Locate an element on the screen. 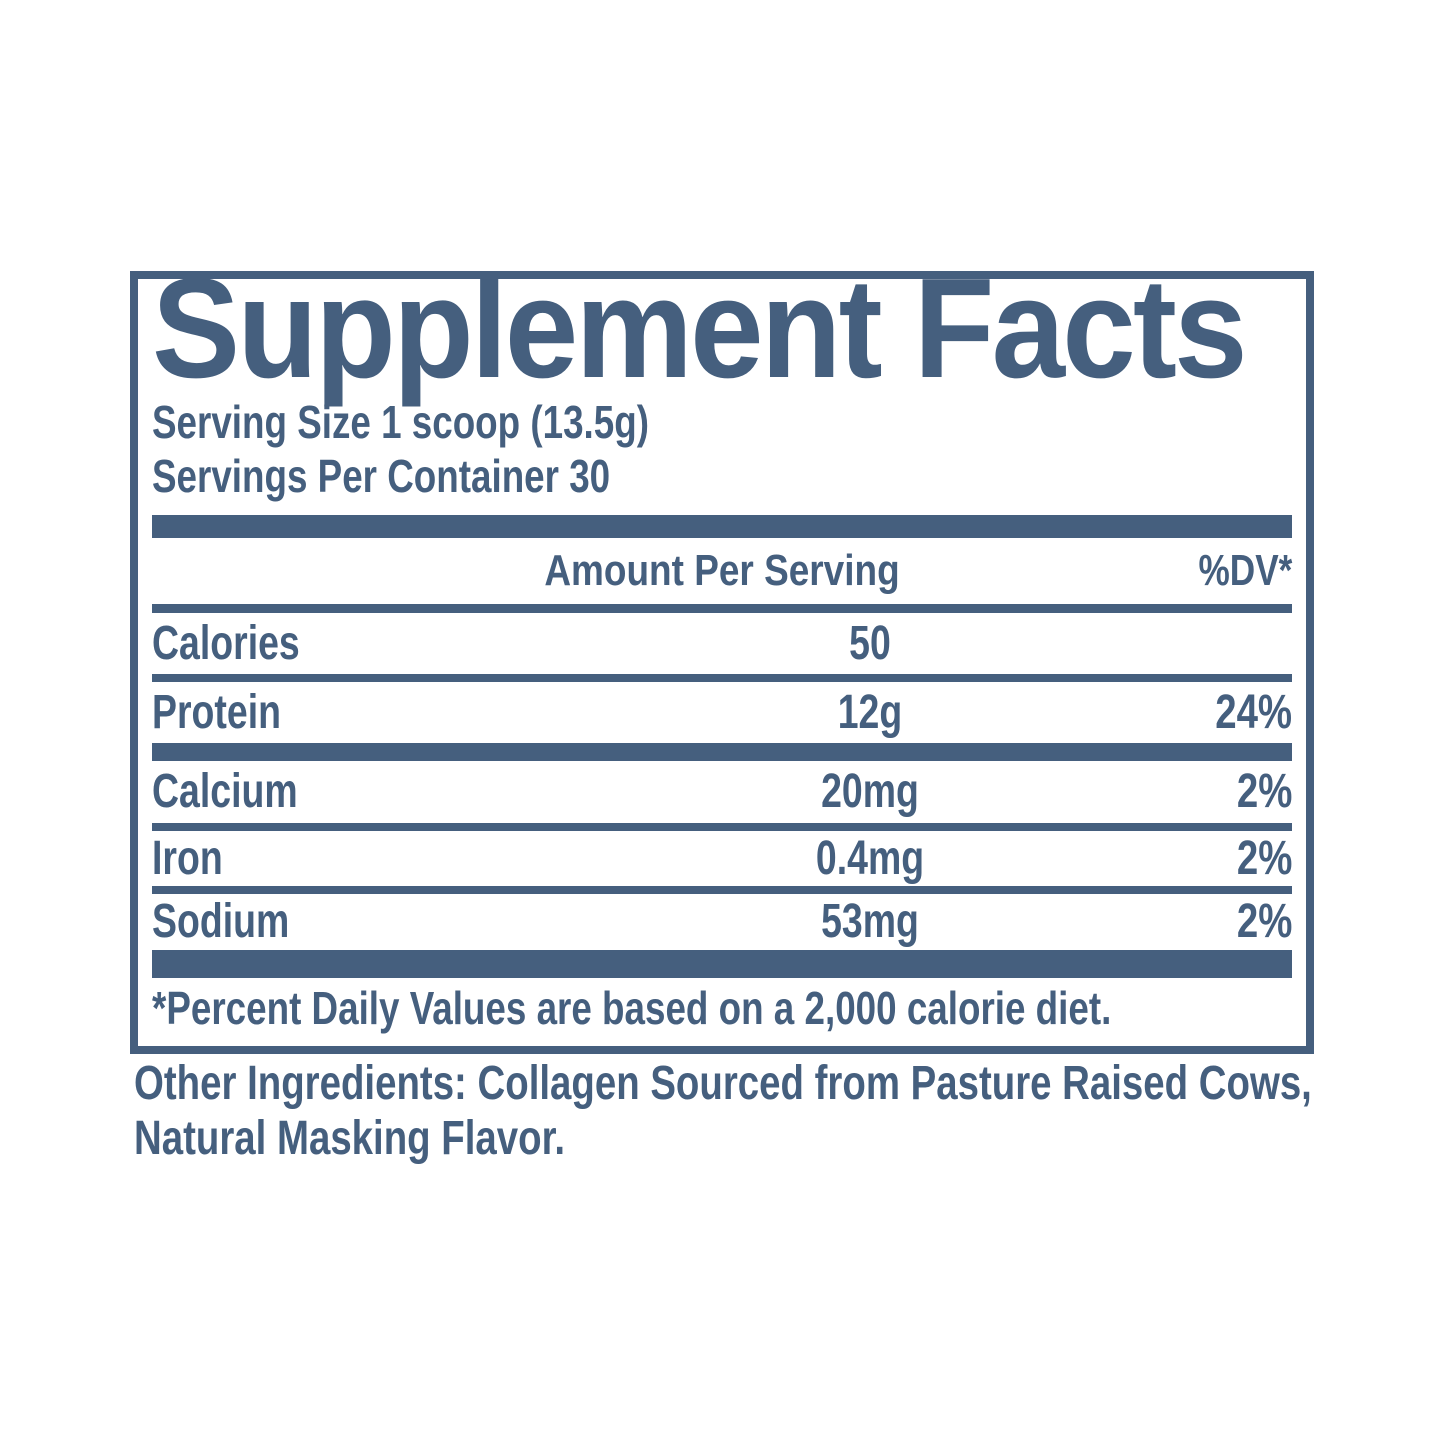  nutrient-dv: 24% is located at coordinates (1253, 712).